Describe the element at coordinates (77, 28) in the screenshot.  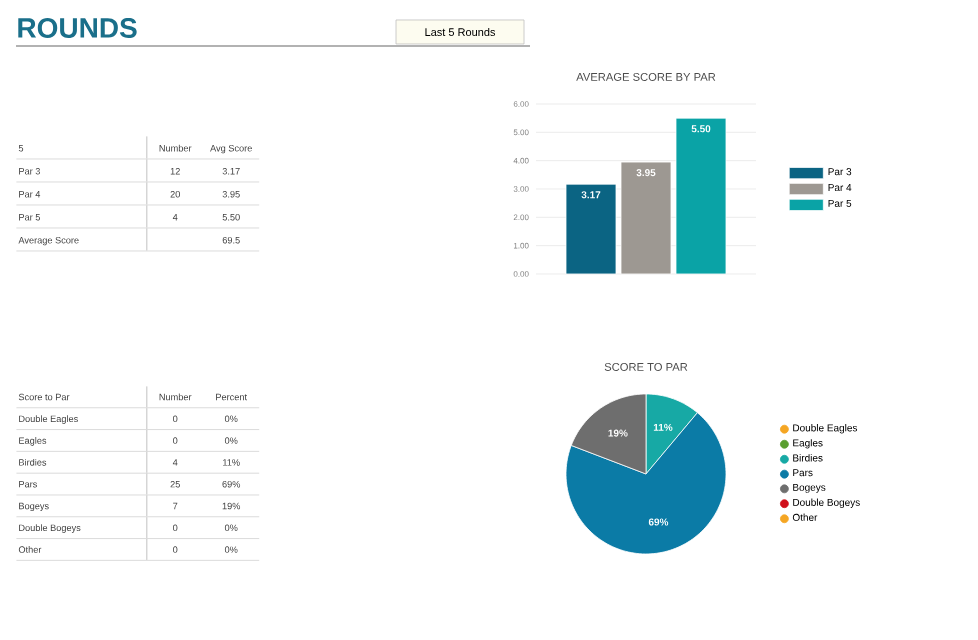
I see `text: ROUNDS` at that location.